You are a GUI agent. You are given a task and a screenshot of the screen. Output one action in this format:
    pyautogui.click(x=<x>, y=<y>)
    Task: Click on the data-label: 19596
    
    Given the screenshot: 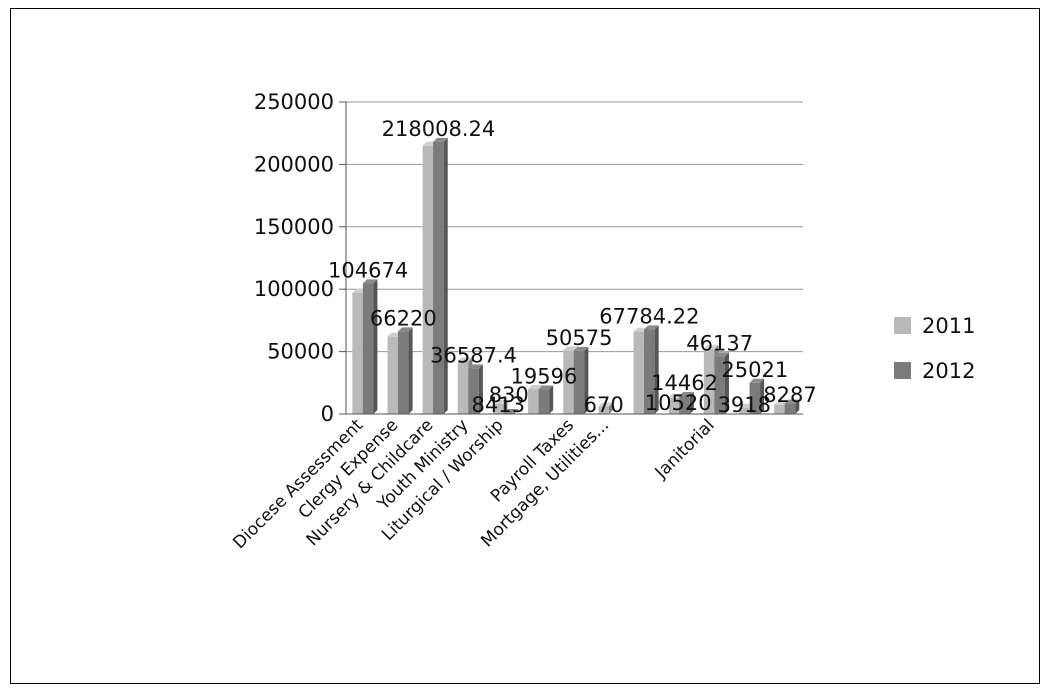 What is the action you would take?
    pyautogui.click(x=544, y=377)
    